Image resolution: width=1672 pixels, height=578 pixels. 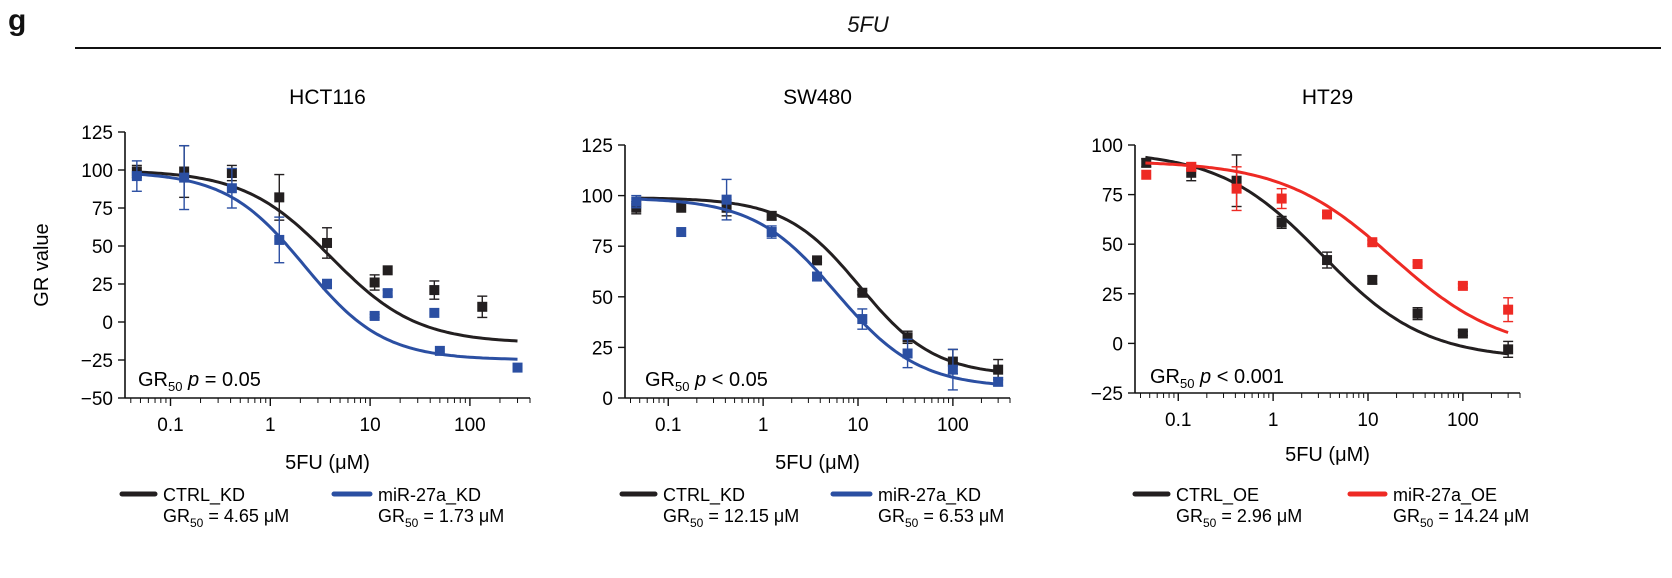 I want to click on legend-gr50-value: GR50 = 1.73 μM, so click(x=441, y=518).